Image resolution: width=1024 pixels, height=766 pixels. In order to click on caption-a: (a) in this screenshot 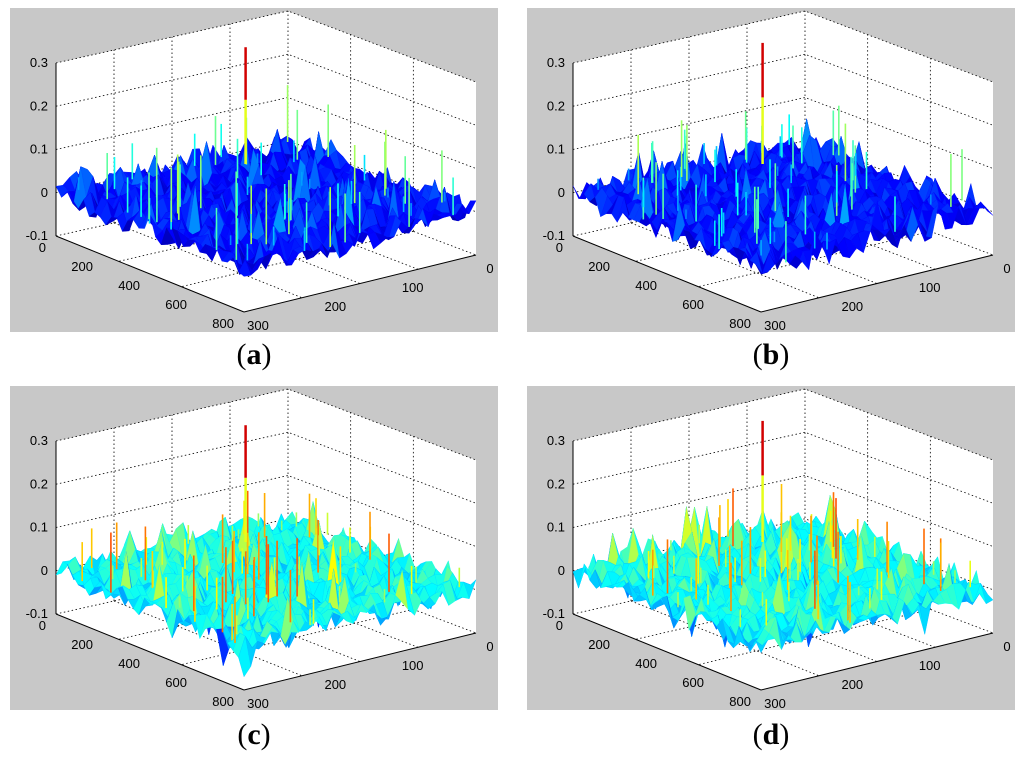, I will do `click(254, 354)`.